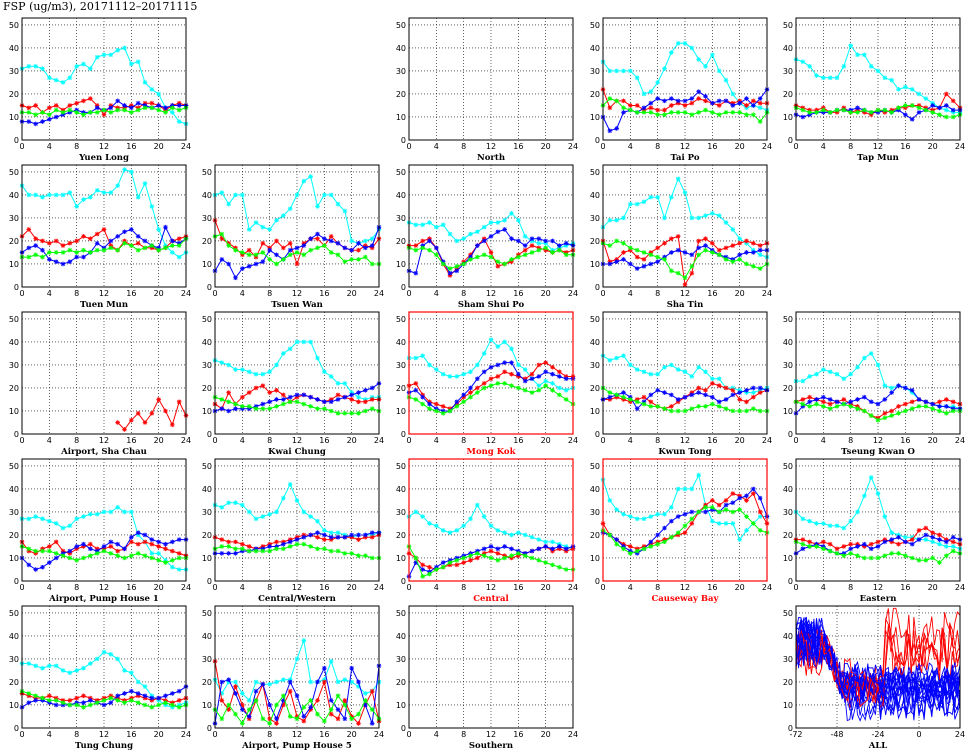  What do you see at coordinates (403, 140) in the screenshot?
I see `y-tick-label: 0` at bounding box center [403, 140].